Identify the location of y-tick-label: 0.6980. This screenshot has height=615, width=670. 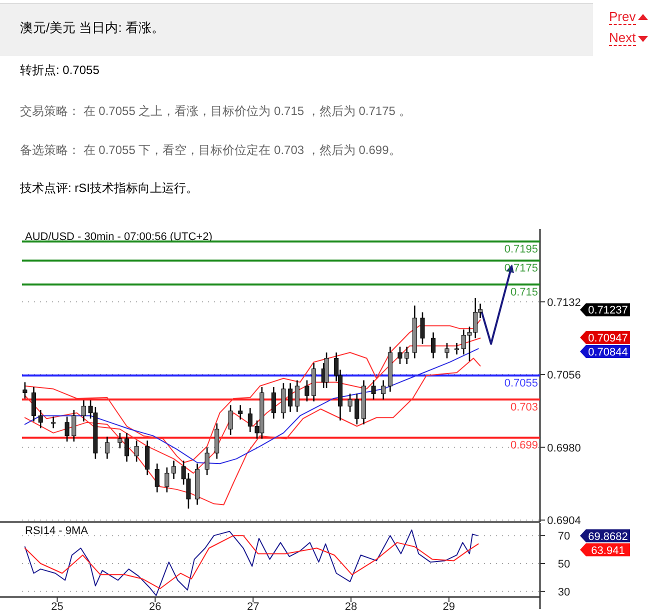
(564, 448).